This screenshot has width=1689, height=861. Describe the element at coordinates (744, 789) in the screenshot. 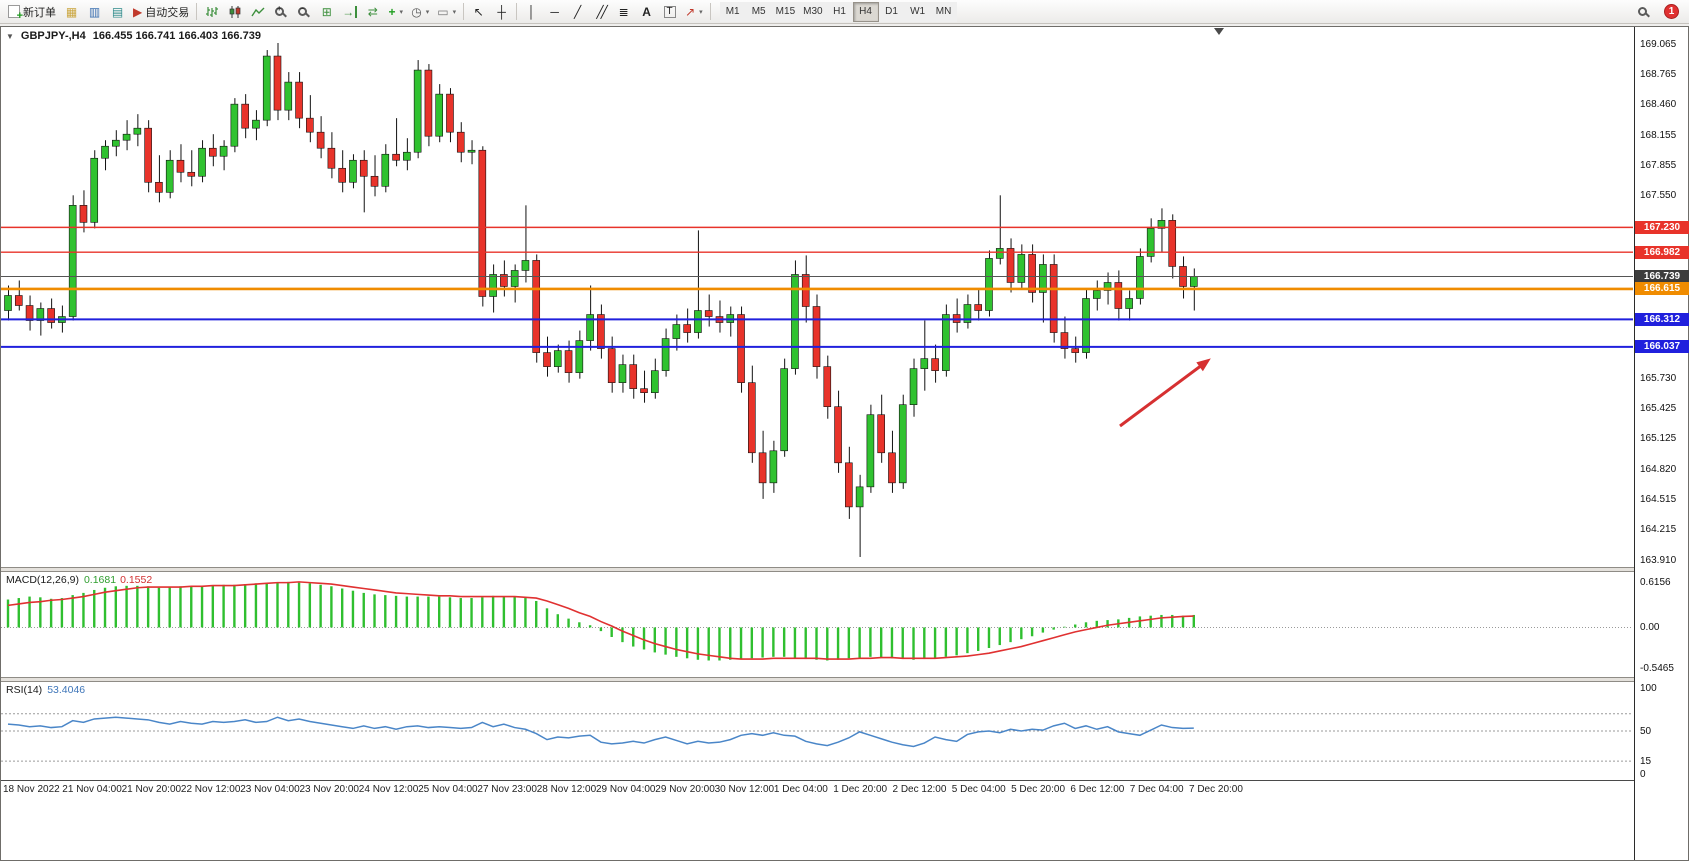

I see `time-axis-label: 30 Nov 12:00` at that location.